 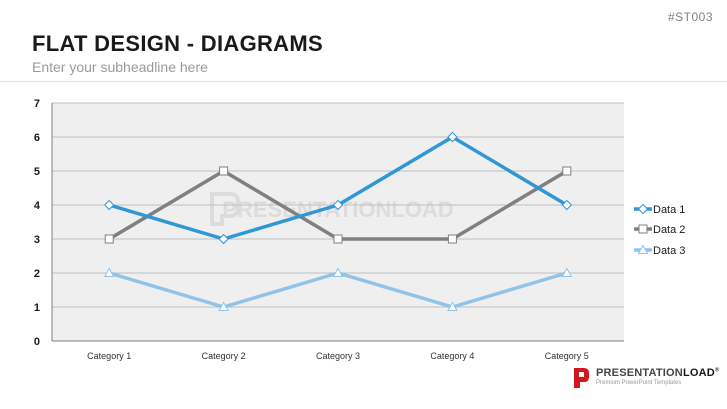 What do you see at coordinates (363, 81) in the screenshot?
I see `header-divider` at bounding box center [363, 81].